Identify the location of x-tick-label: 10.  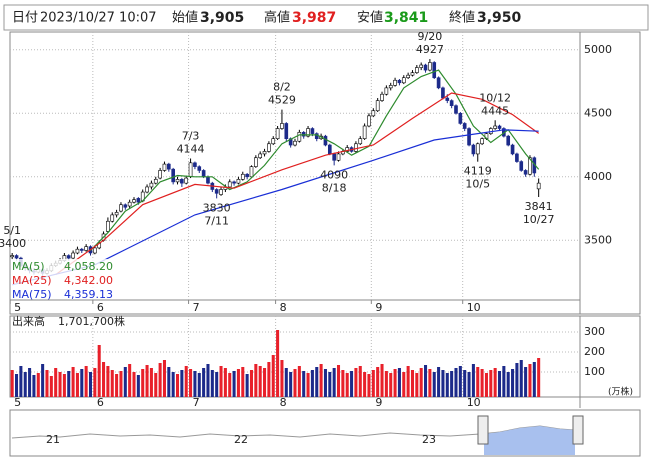
(474, 307).